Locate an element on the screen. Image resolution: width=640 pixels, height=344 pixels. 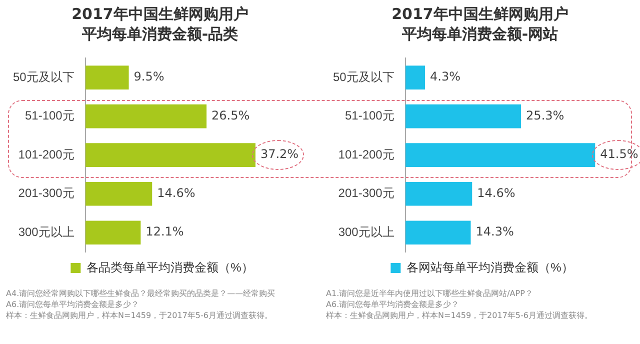
legend-label: 各网站每单平均消费金额（%） is located at coordinates (490, 267).